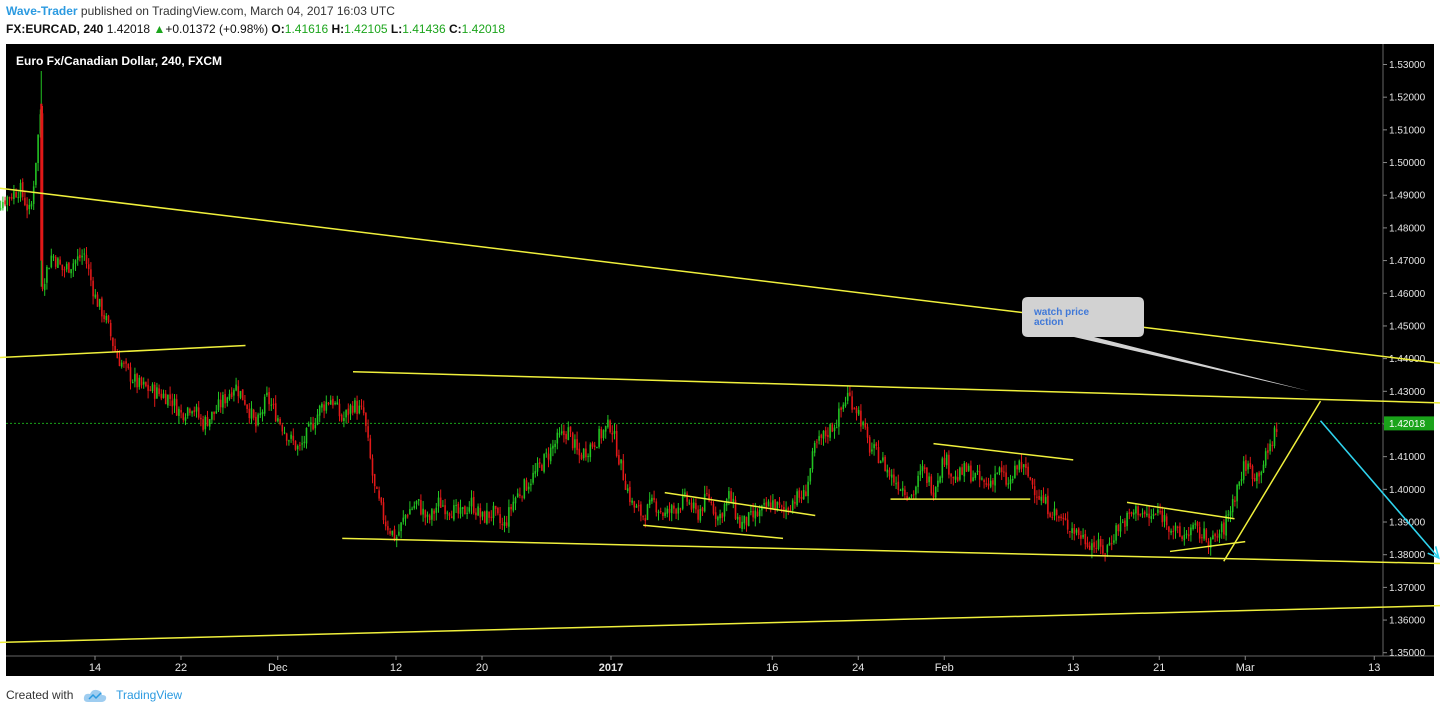 The image size is (1440, 713). I want to click on projection-arrows, so click(1379, 317).